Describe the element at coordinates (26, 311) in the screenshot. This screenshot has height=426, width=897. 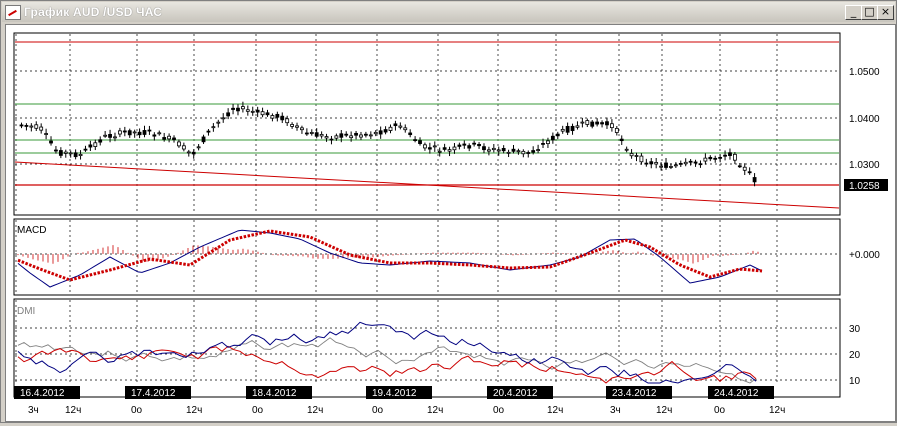
I see `dmi-label: DMI` at that location.